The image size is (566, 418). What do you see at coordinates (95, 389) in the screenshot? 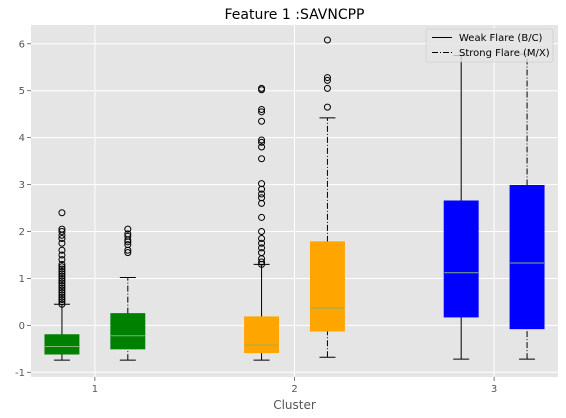
I see `x-tick-label: 1` at bounding box center [95, 389].